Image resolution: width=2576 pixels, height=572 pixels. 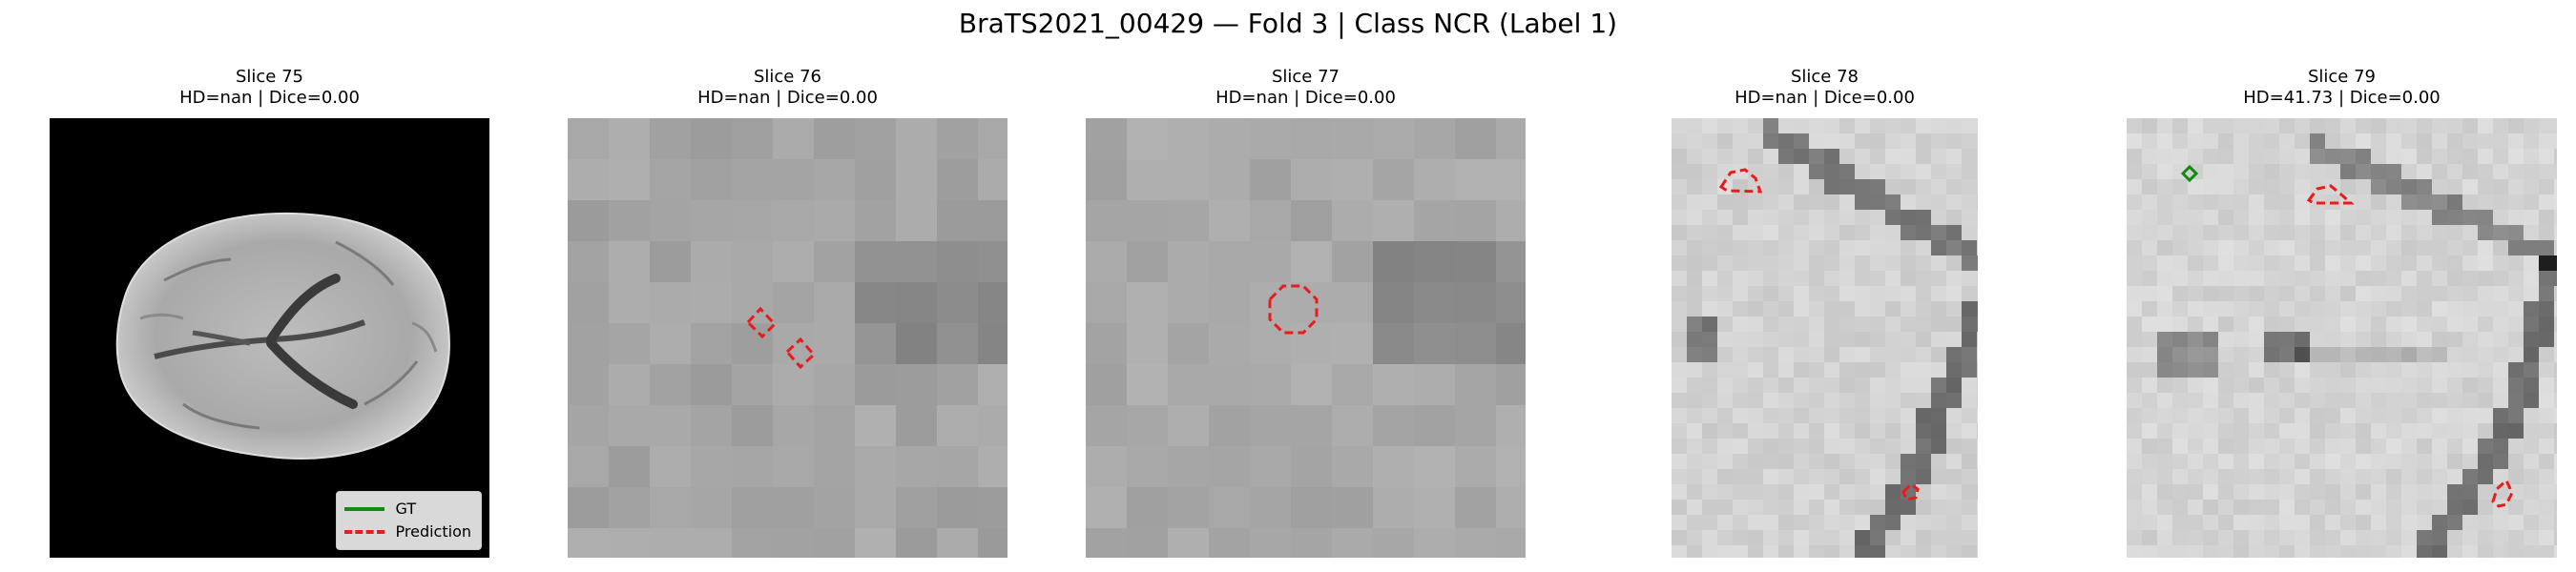 I want to click on panel-slice-78: Slice 78 HD=nan | Dice=0.00, so click(x=1825, y=312).